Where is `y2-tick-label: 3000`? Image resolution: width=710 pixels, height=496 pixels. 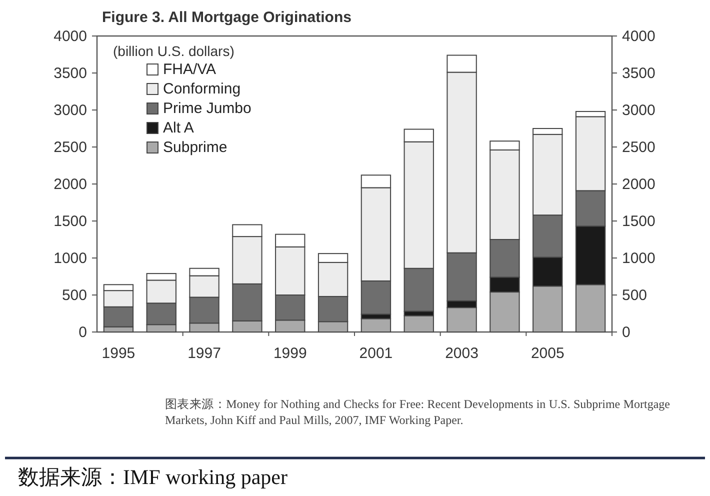
y2-tick-label: 3000 is located at coordinates (639, 110).